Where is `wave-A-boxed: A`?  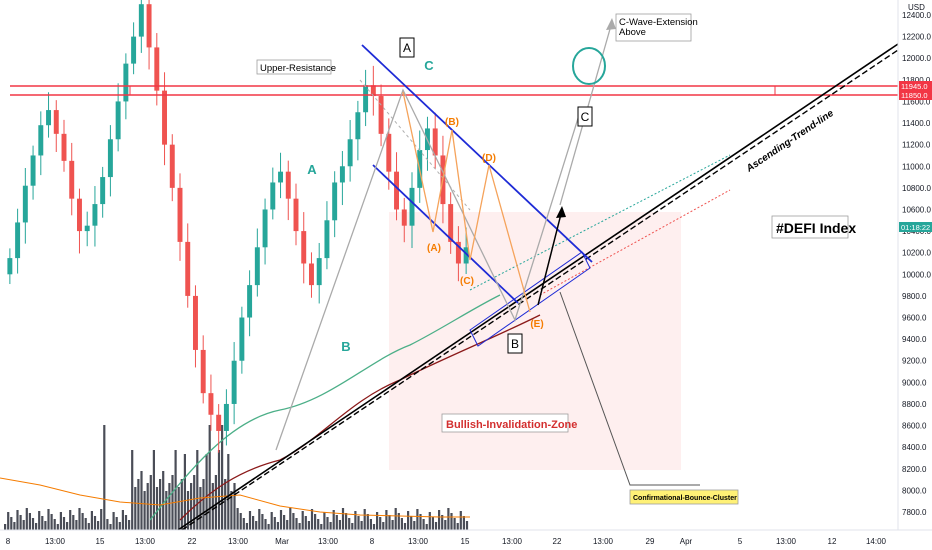 wave-A-boxed: A is located at coordinates (407, 48).